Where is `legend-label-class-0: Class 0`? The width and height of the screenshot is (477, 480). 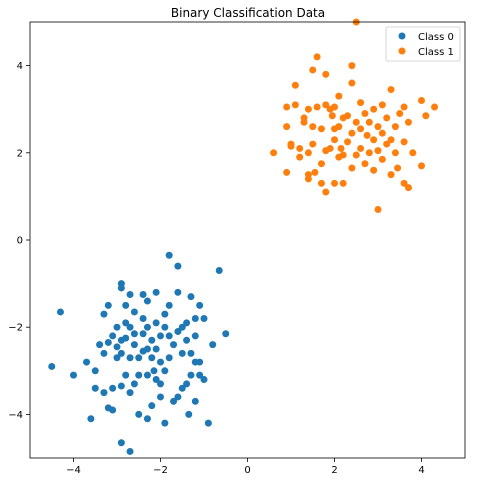
legend-label-class-0: Class 0 is located at coordinates (436, 37).